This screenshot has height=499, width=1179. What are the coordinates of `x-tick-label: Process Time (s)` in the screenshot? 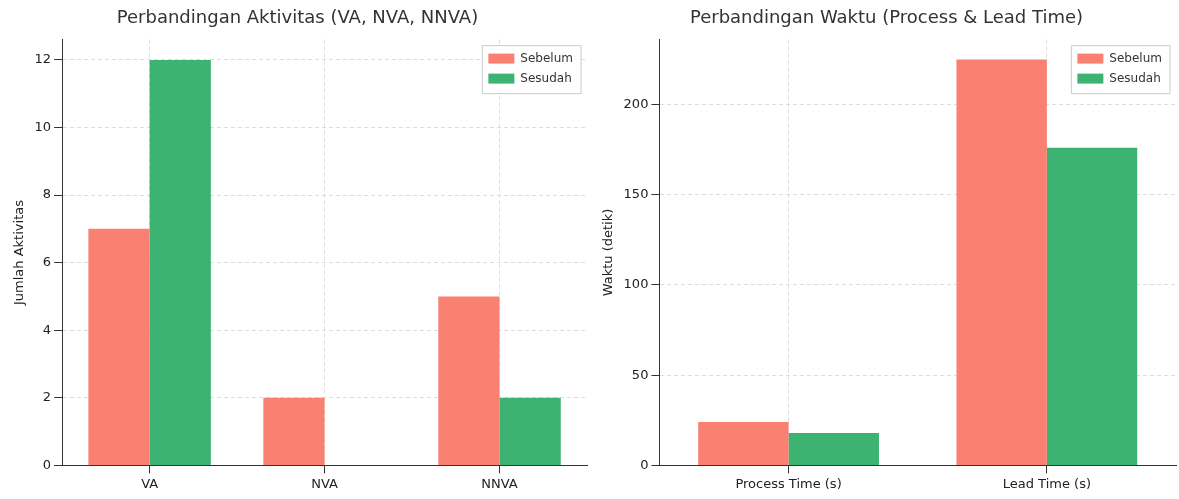 It's located at (788, 483).